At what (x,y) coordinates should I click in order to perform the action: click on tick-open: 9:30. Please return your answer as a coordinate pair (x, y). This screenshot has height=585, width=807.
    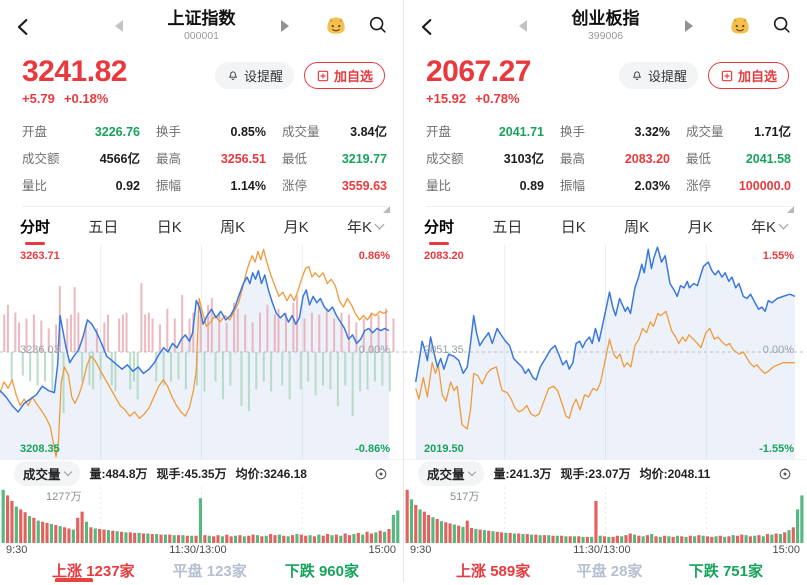
    Looking at the image, I should click on (17, 550).